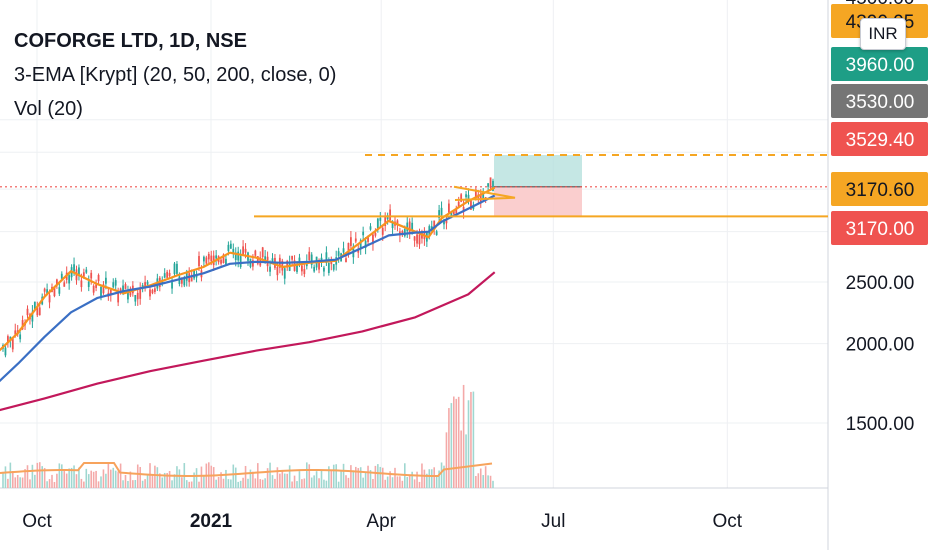 The height and width of the screenshot is (550, 932). Describe the element at coordinates (48, 109) in the screenshot. I see `volume-label: Vol (20)` at that location.